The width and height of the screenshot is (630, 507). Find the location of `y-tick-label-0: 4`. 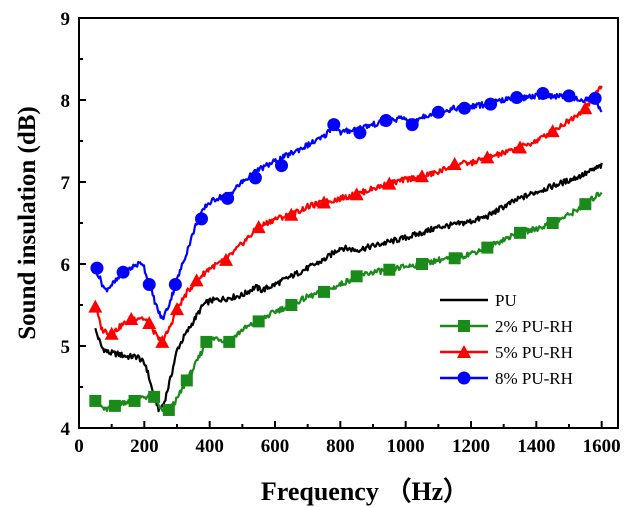

y-tick-label-0: 4 is located at coordinates (66, 429).